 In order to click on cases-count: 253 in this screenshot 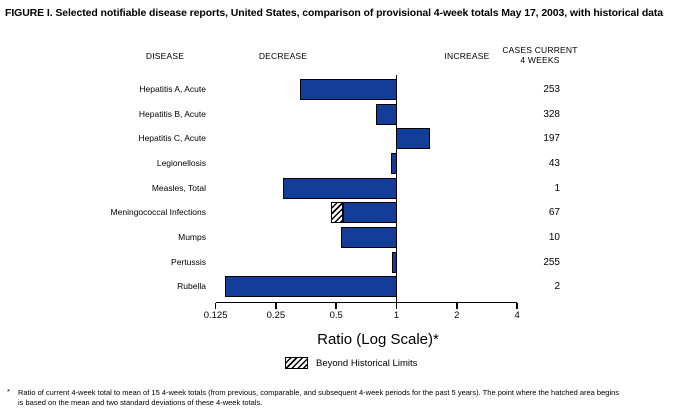, I will do `click(551, 89)`.